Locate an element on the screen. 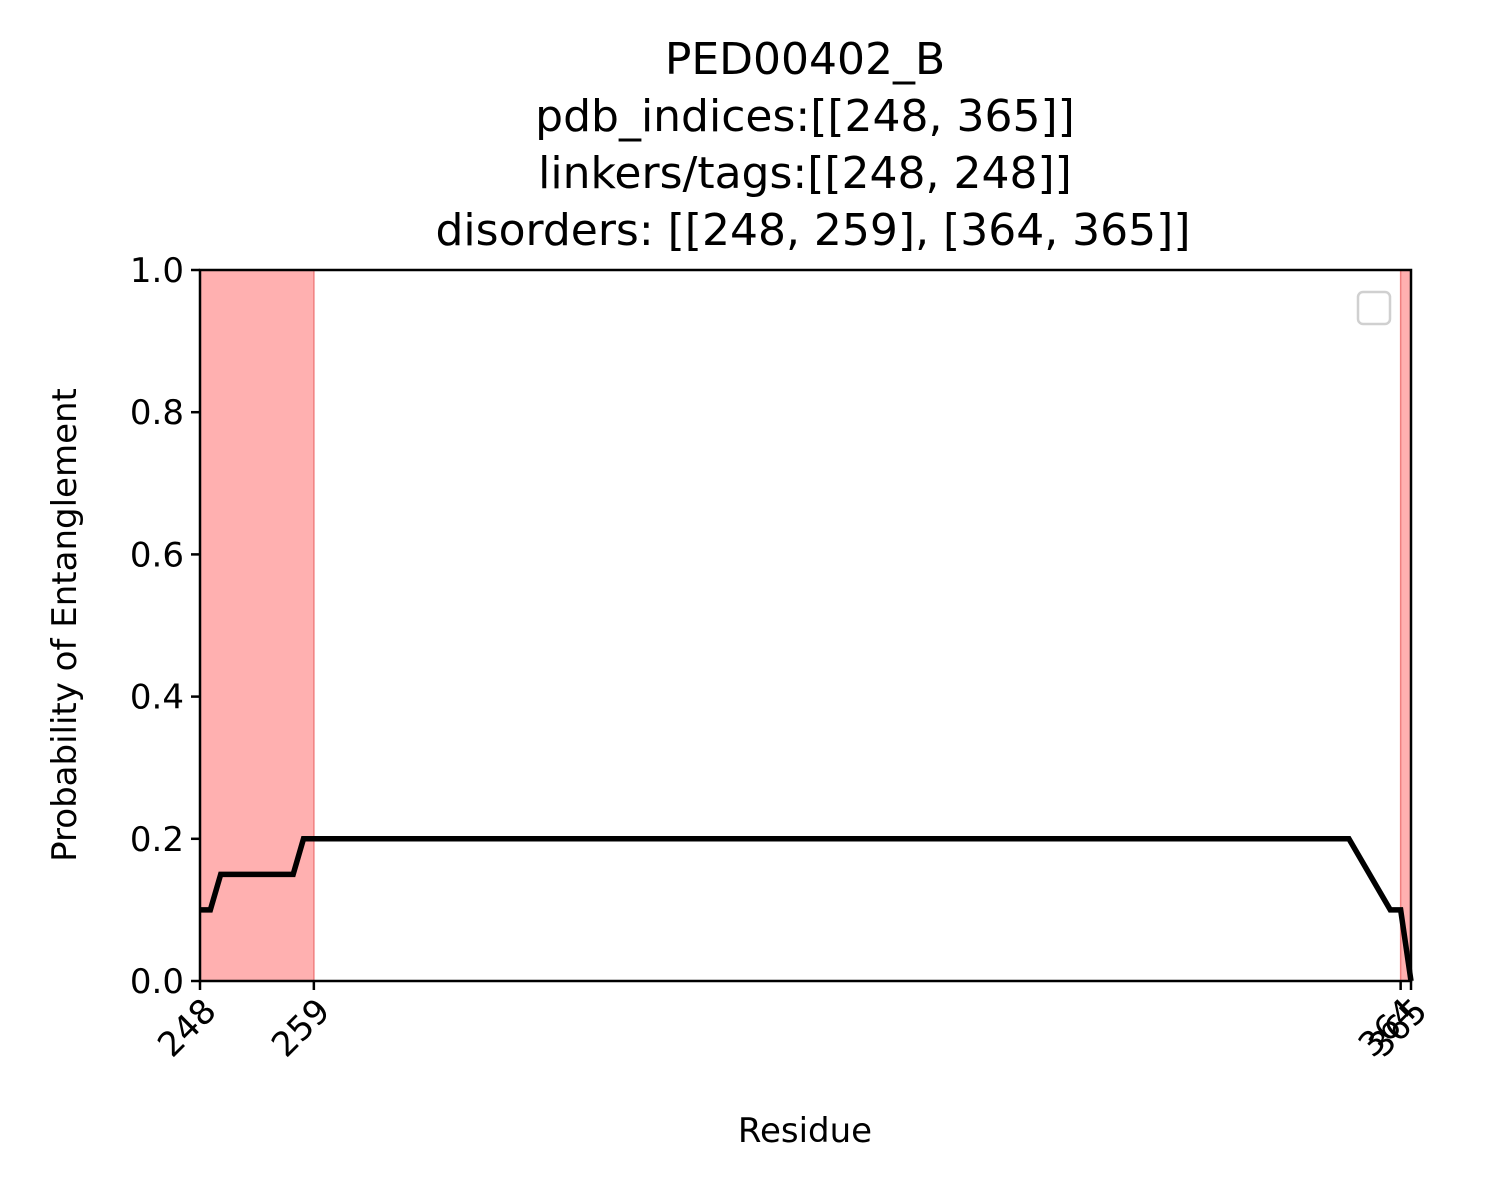 Image resolution: width=1500 pixels, height=1200 pixels. y-tick-label: 0.8 is located at coordinates (157, 413).